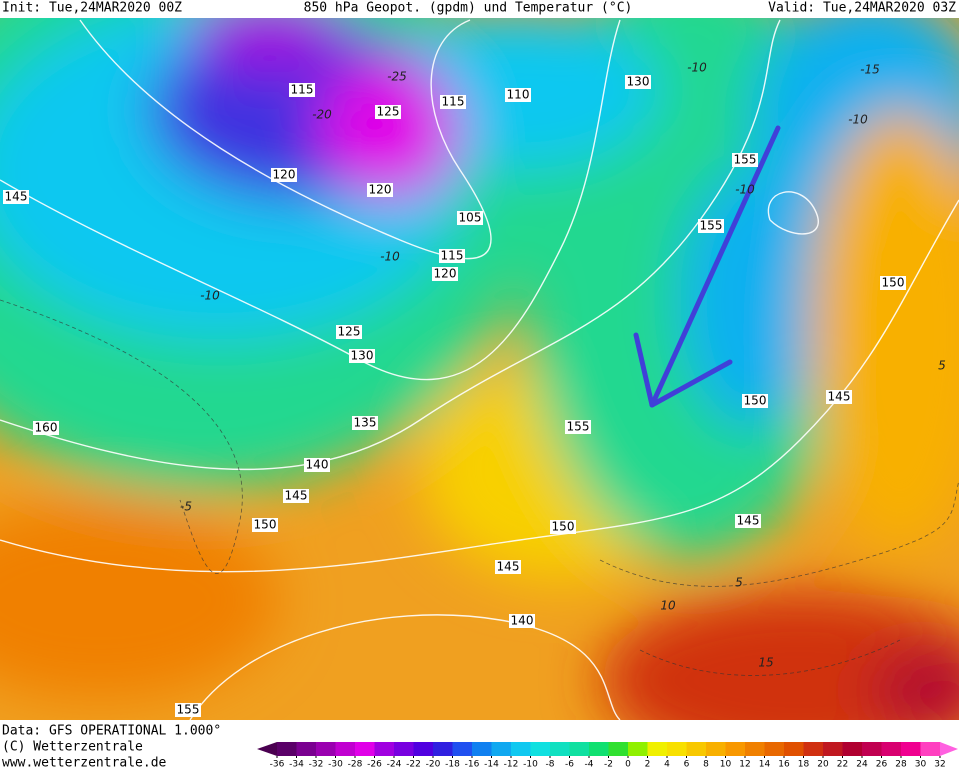  What do you see at coordinates (765, 663) in the screenshot?
I see `temperature-label: 15` at bounding box center [765, 663].